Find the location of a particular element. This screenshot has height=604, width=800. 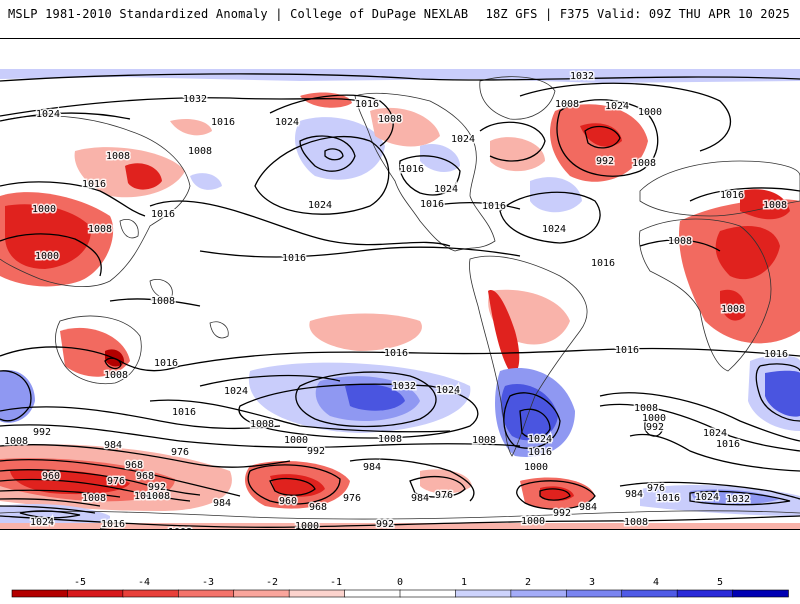

colorbar-tick-label: 0 is located at coordinates (400, 582).